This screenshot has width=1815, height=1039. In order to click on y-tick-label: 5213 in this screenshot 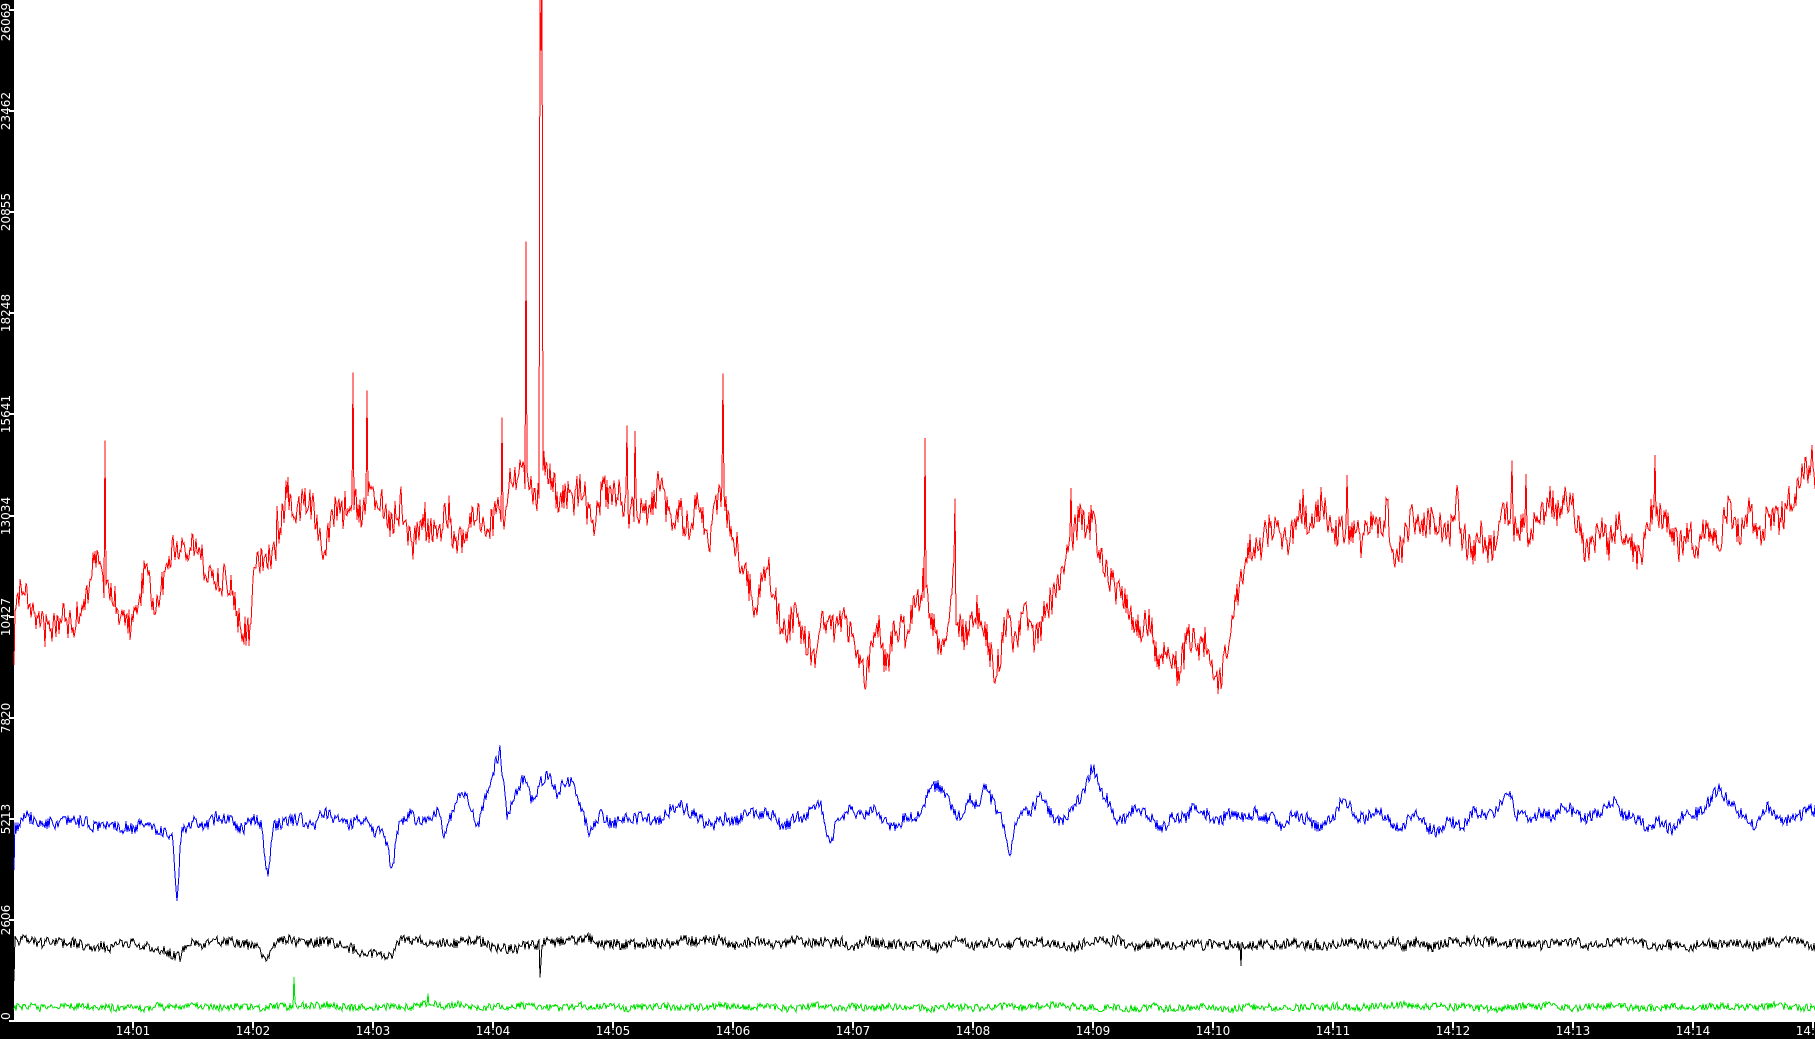, I will do `click(6, 819)`.